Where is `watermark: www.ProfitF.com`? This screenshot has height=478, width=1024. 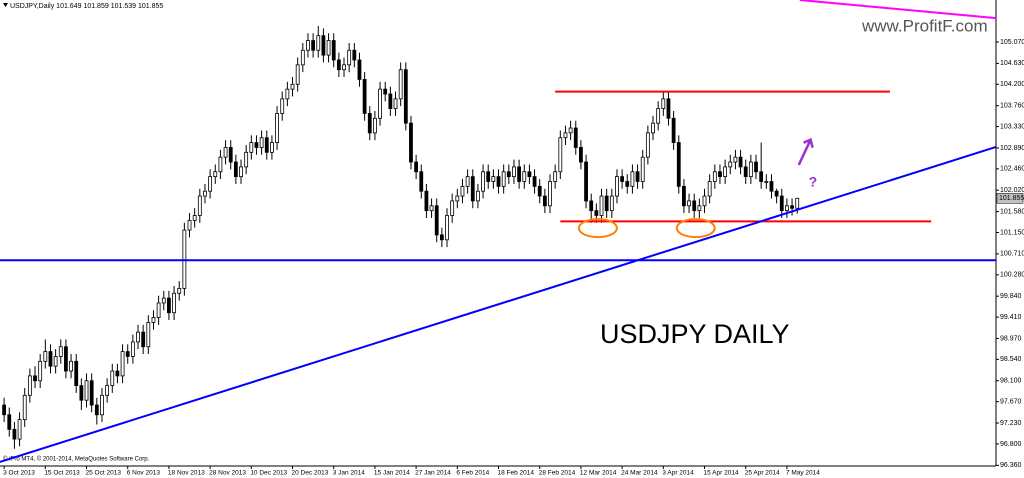 watermark: www.ProfitF.com is located at coordinates (924, 25).